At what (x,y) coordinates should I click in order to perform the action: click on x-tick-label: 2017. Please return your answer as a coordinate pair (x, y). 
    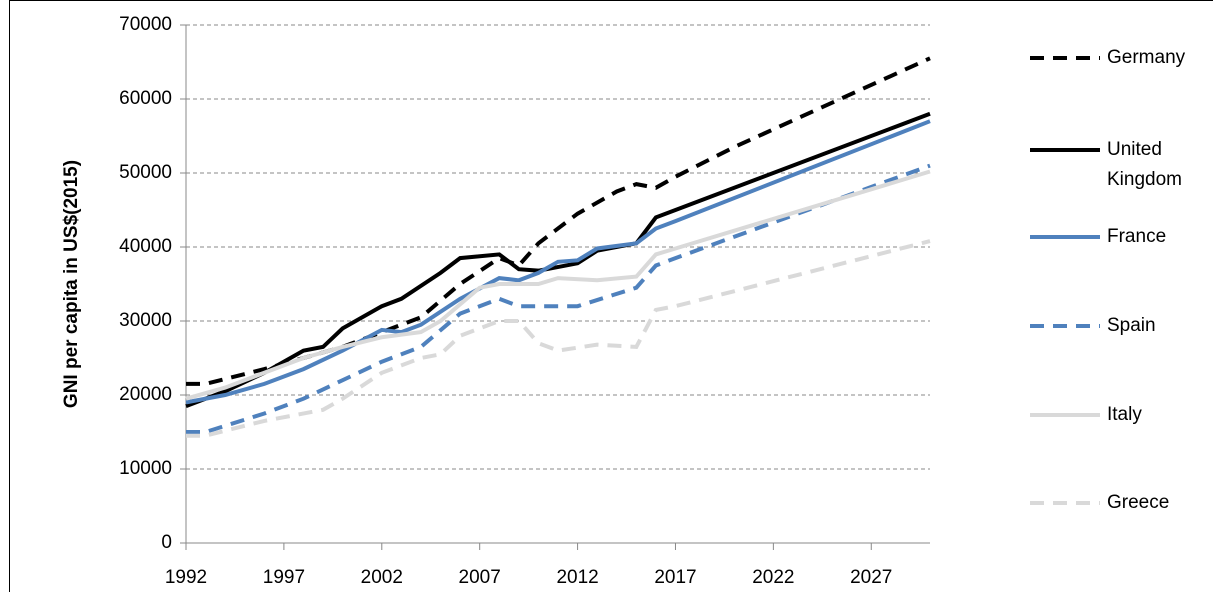
    Looking at the image, I should click on (675, 577).